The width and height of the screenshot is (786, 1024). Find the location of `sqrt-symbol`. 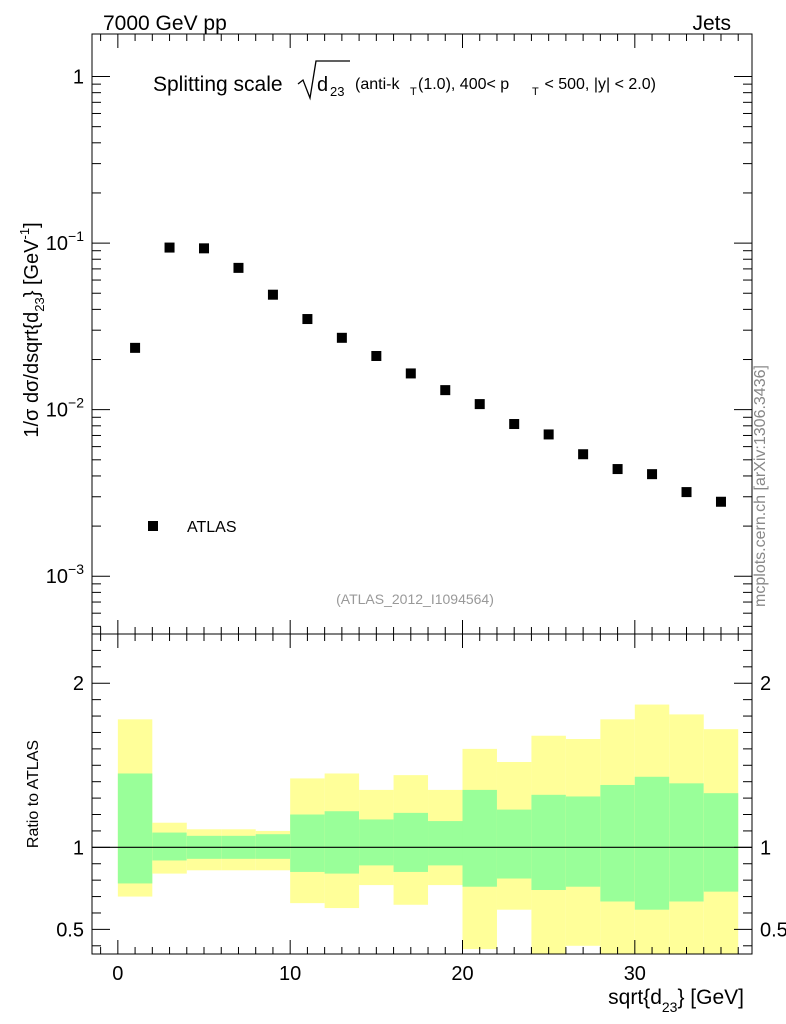

sqrt-symbol is located at coordinates (323, 80).